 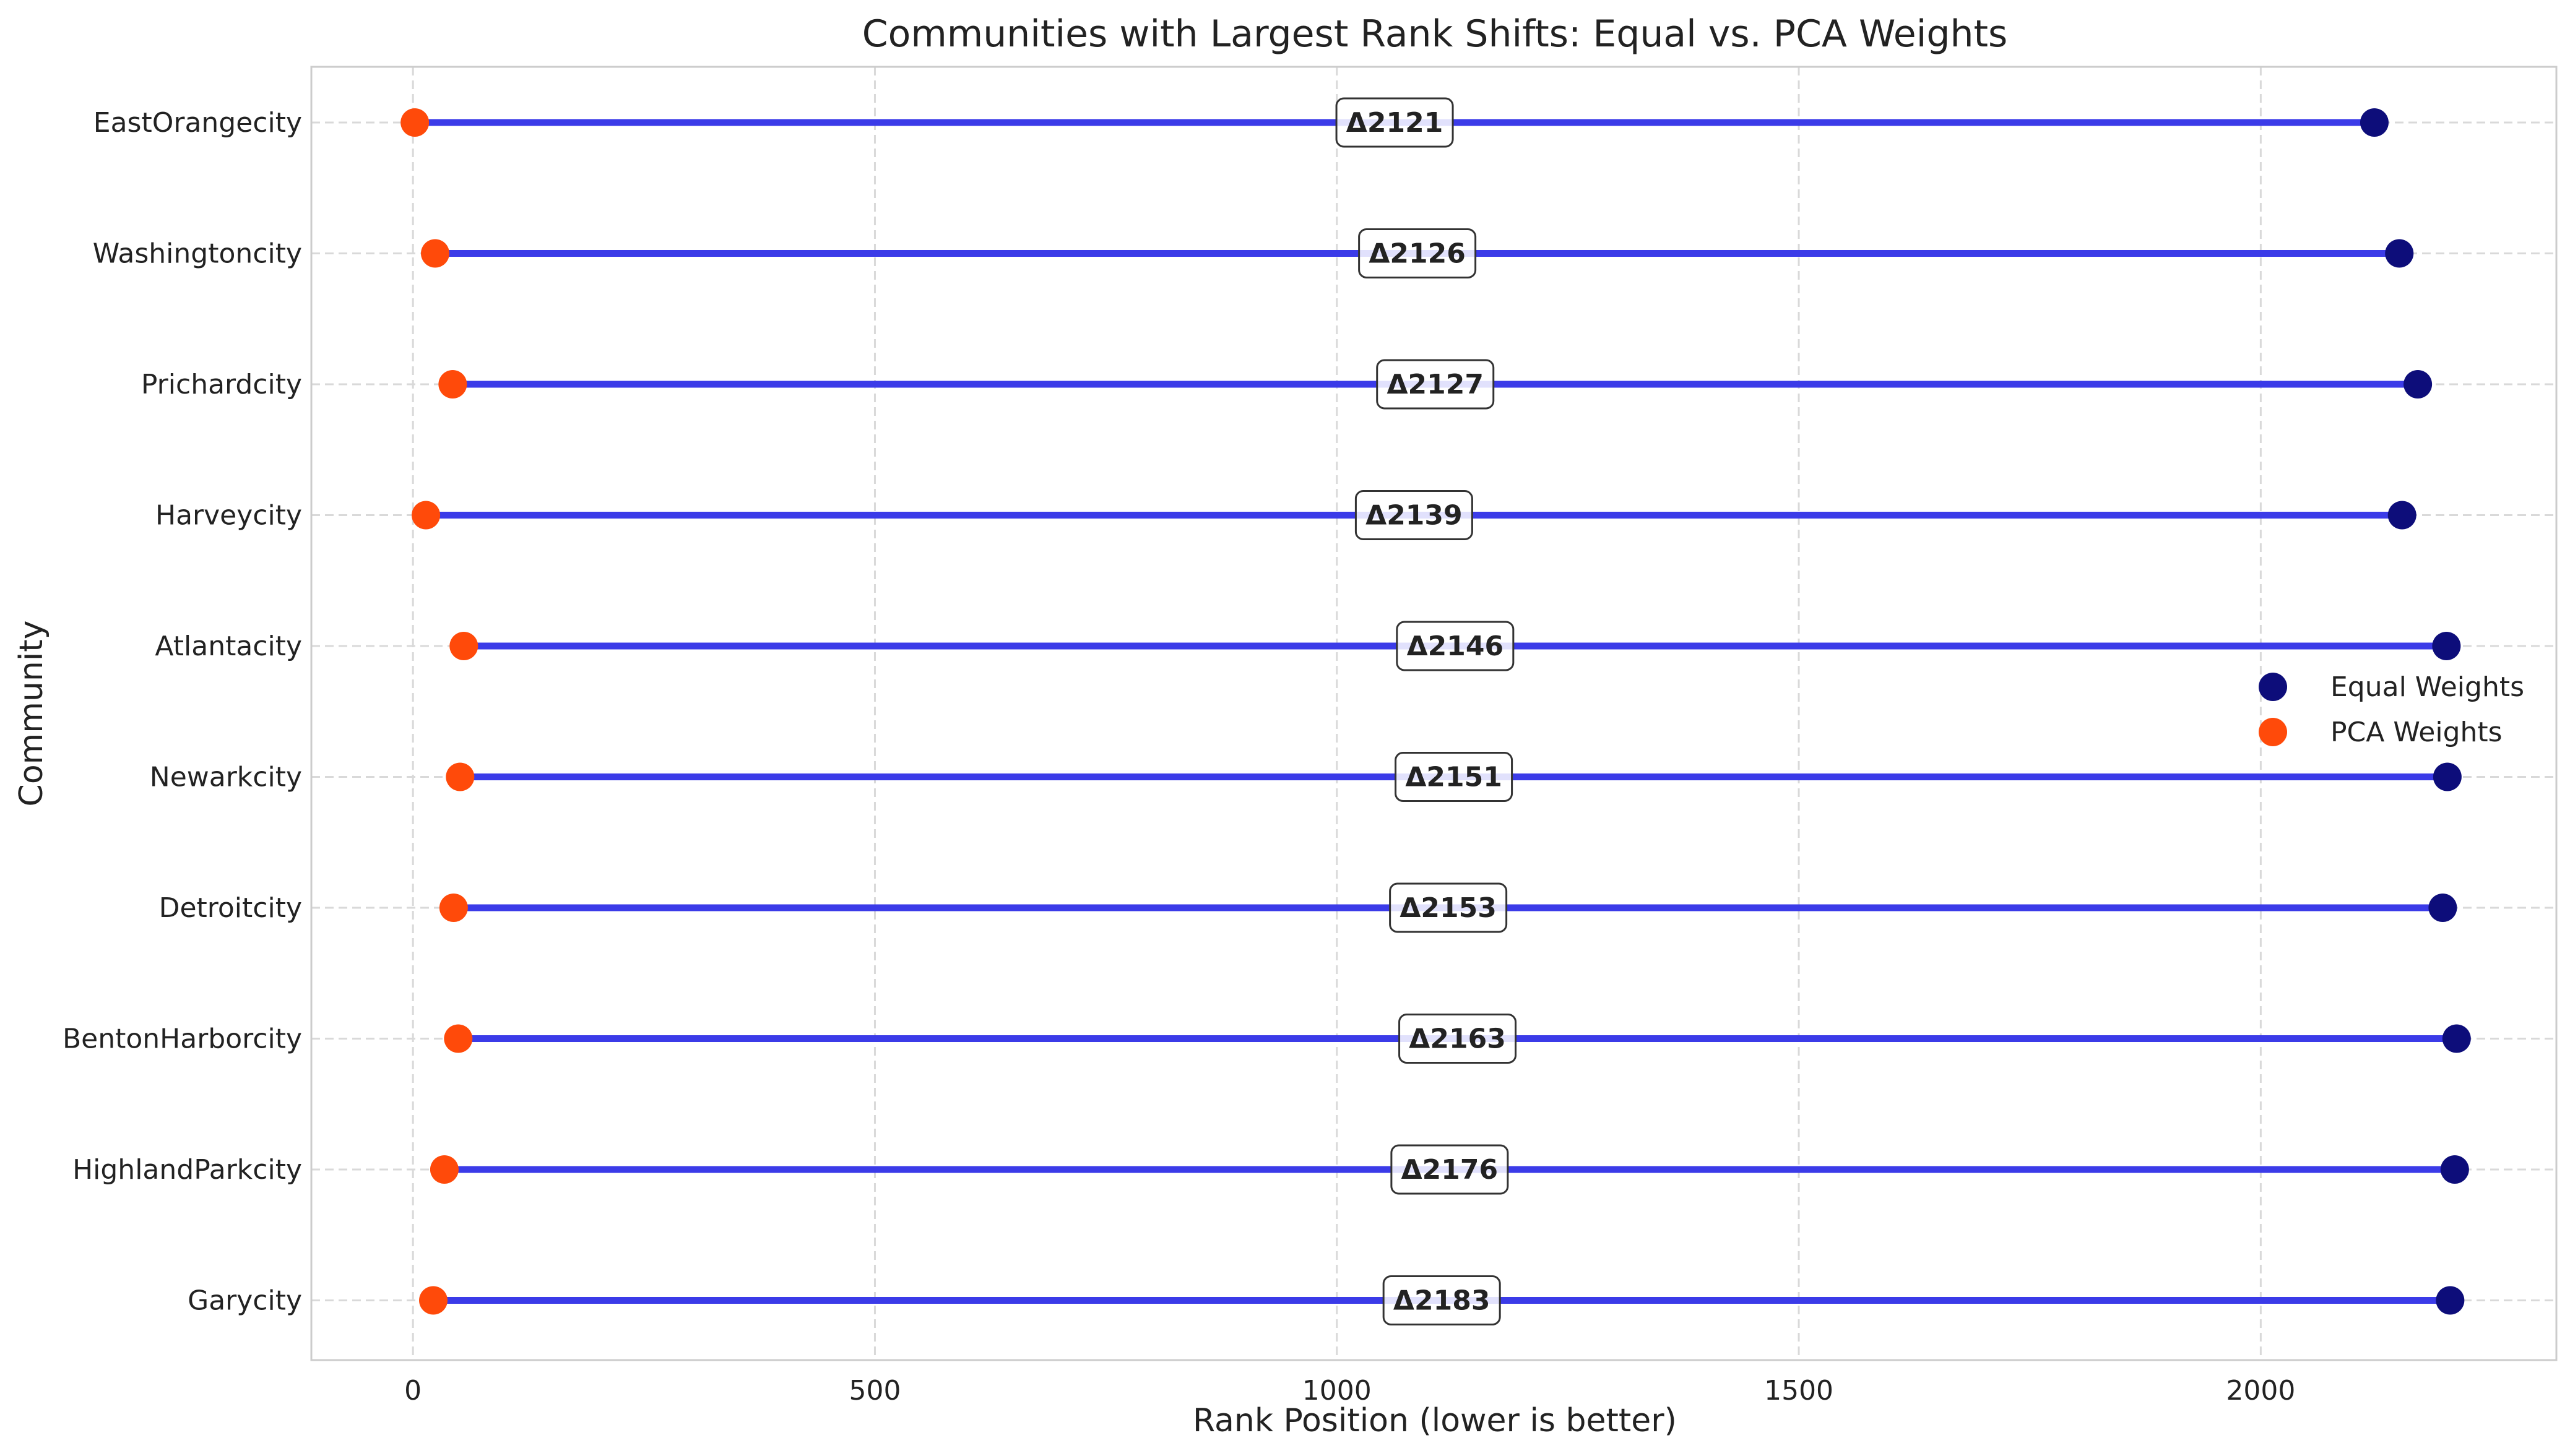 What do you see at coordinates (2427, 687) in the screenshot?
I see `legend-equal-label: Equal Weights` at bounding box center [2427, 687].